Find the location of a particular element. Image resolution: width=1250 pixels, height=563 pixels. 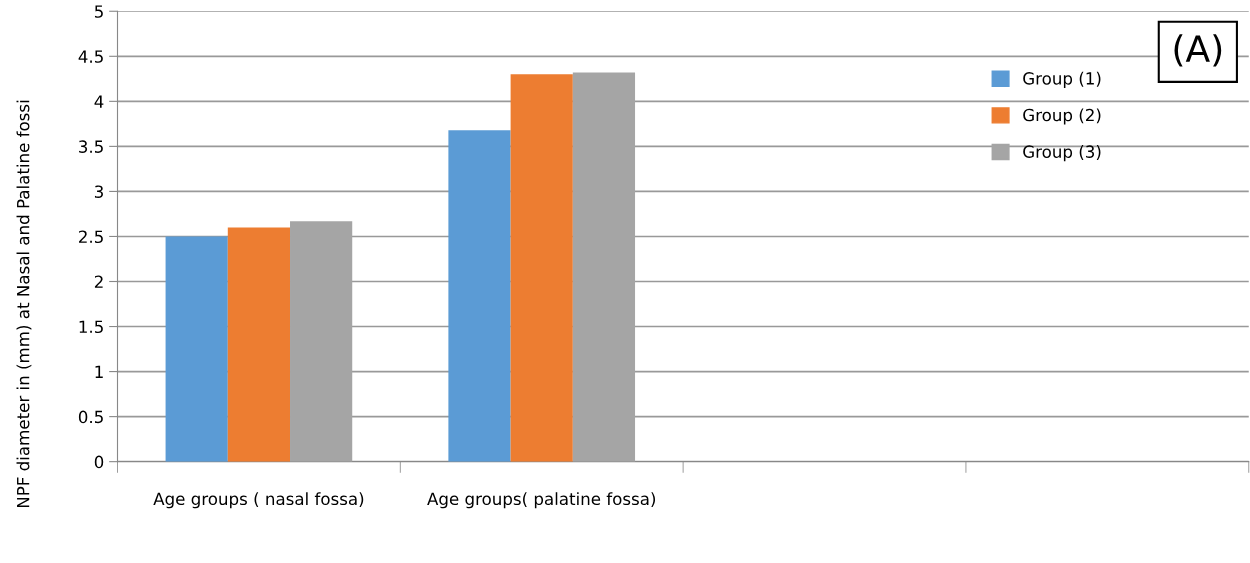

y-tick-label: 2.5 is located at coordinates (91, 237).